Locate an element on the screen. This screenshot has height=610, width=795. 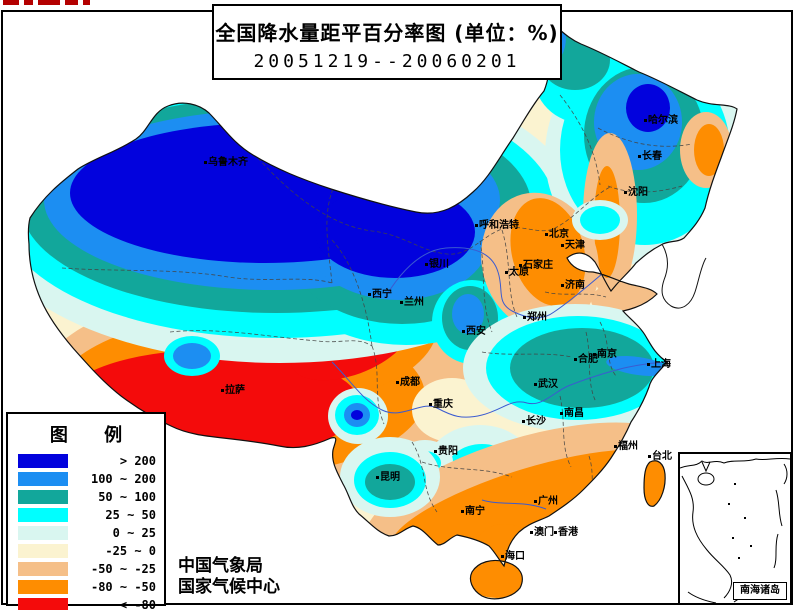
legend-label: -80 ~ -50 is located at coordinates (123, 587).